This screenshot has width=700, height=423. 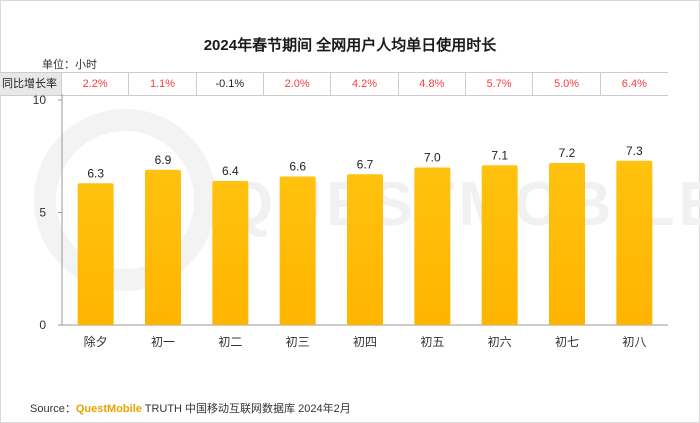 I want to click on unit-label: 单位：小时, so click(x=69, y=65).